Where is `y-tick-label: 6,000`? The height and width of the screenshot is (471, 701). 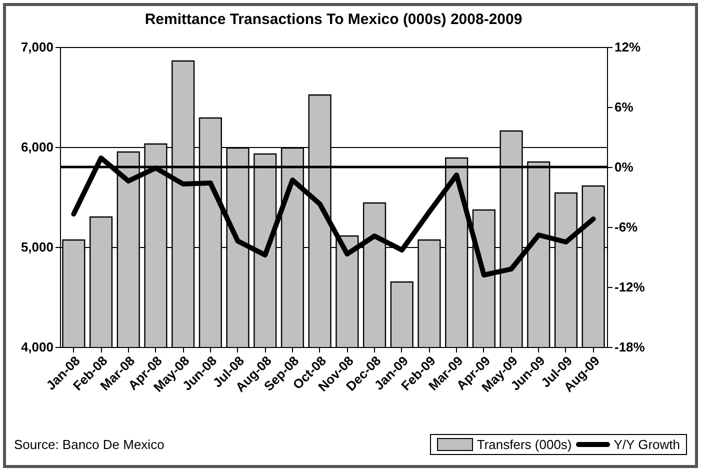
y-tick-label: 6,000 is located at coordinates (37, 147).